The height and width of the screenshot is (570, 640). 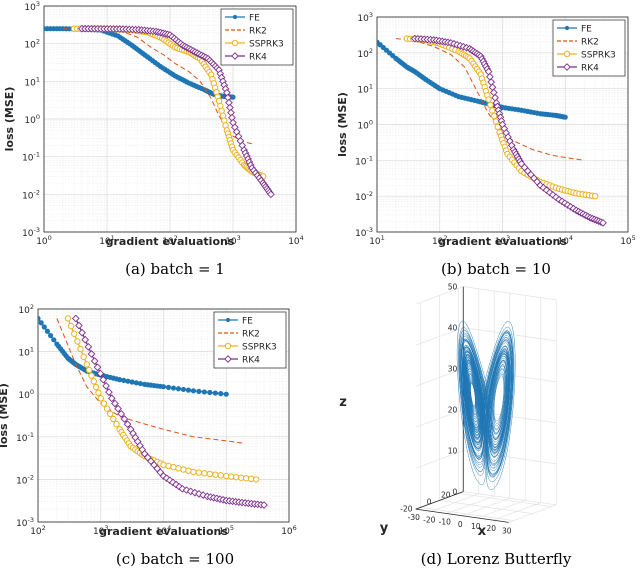 What do you see at coordinates (628, 240) in the screenshot?
I see `x-tick-label: 10⁵` at bounding box center [628, 240].